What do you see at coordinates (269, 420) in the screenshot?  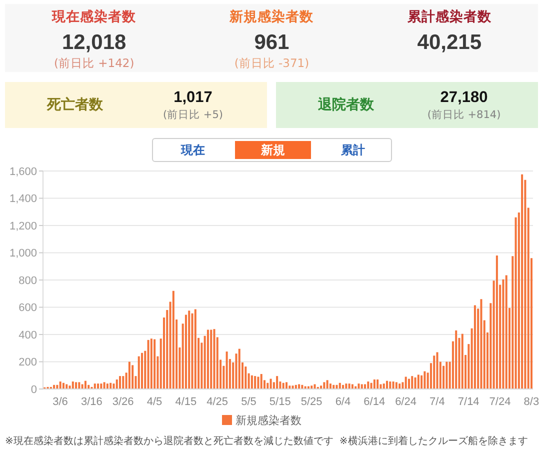 I see `legend-label: 新規感染者数` at bounding box center [269, 420].